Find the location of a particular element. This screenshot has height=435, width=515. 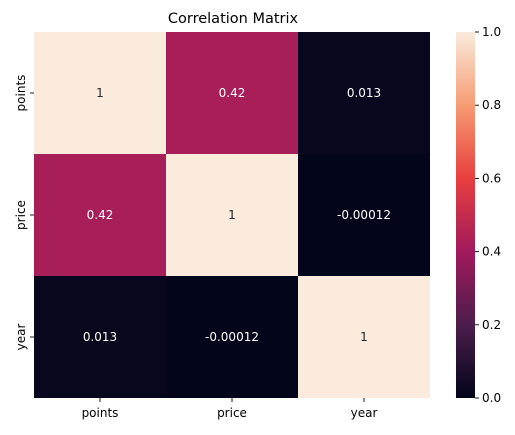

colorbar-gradient is located at coordinates (465, 215).